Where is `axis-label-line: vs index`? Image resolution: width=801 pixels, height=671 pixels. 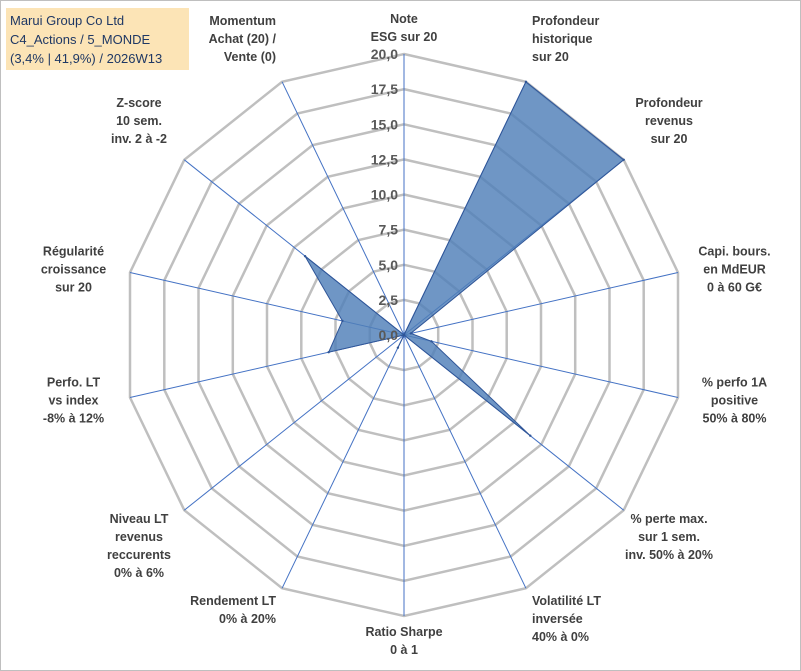 axis-label-line: vs index is located at coordinates (73, 401).